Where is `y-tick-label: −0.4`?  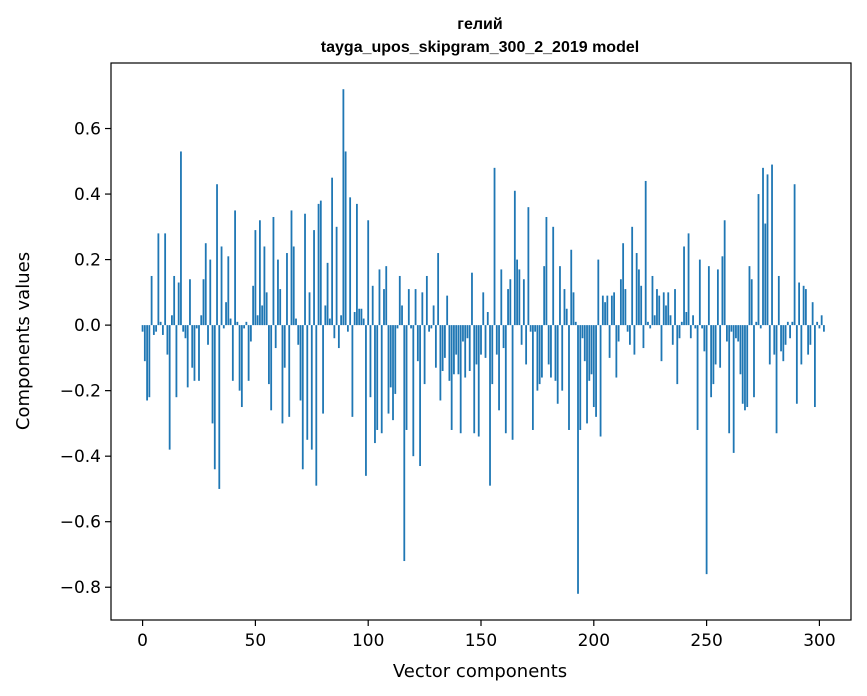 y-tick-label: −0.4 is located at coordinates (80, 457).